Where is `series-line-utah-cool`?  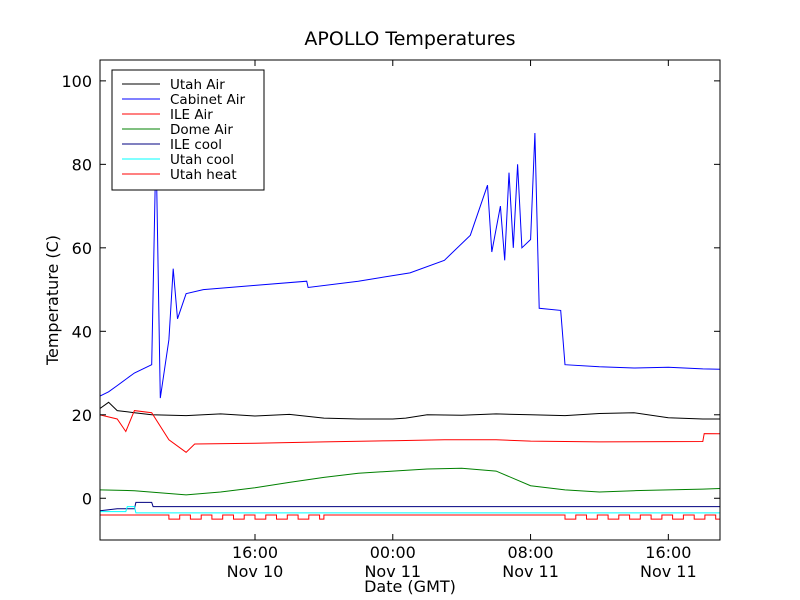 series-line-utah-cool is located at coordinates (410, 510).